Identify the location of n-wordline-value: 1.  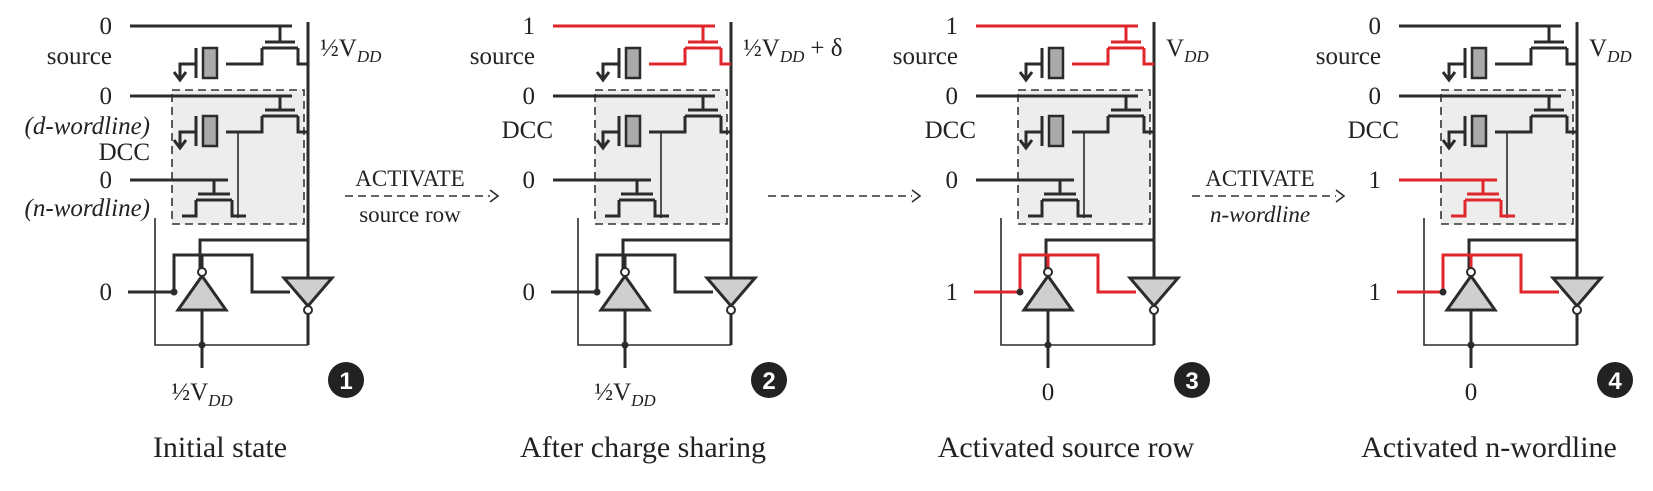
(1375, 180).